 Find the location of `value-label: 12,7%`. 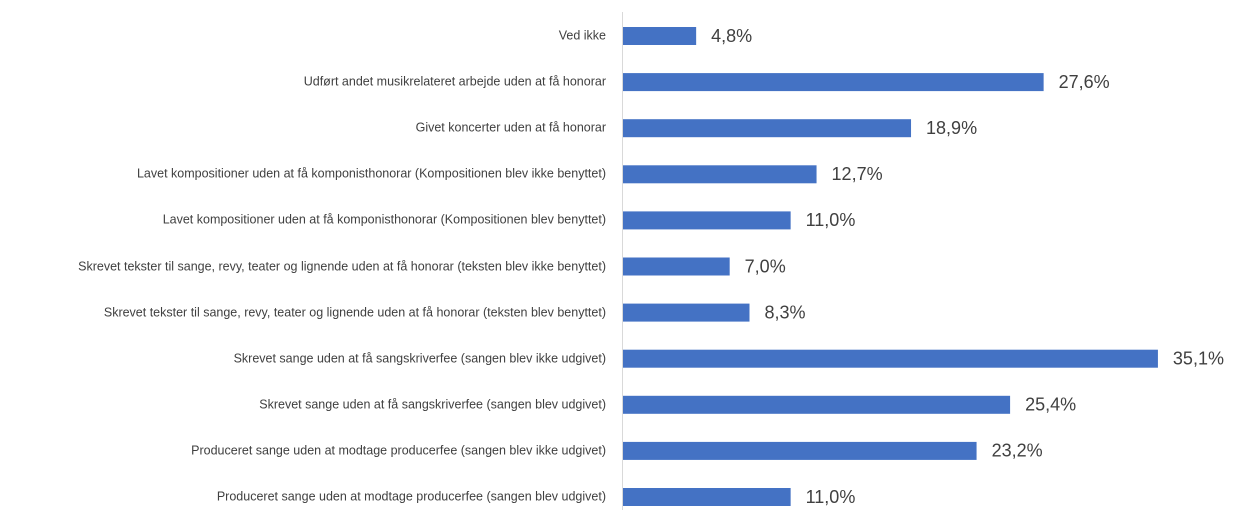

value-label: 12,7% is located at coordinates (857, 174).